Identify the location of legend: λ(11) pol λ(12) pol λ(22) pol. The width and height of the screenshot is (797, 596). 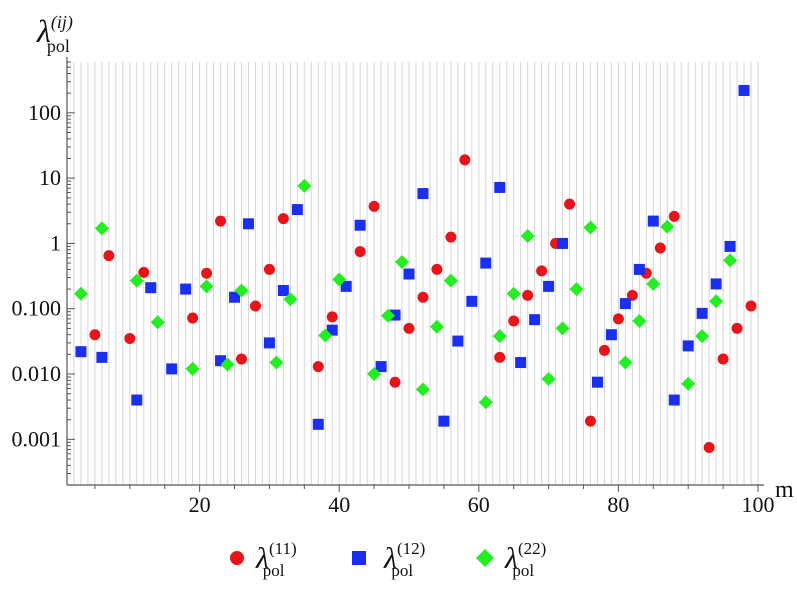
(388, 559).